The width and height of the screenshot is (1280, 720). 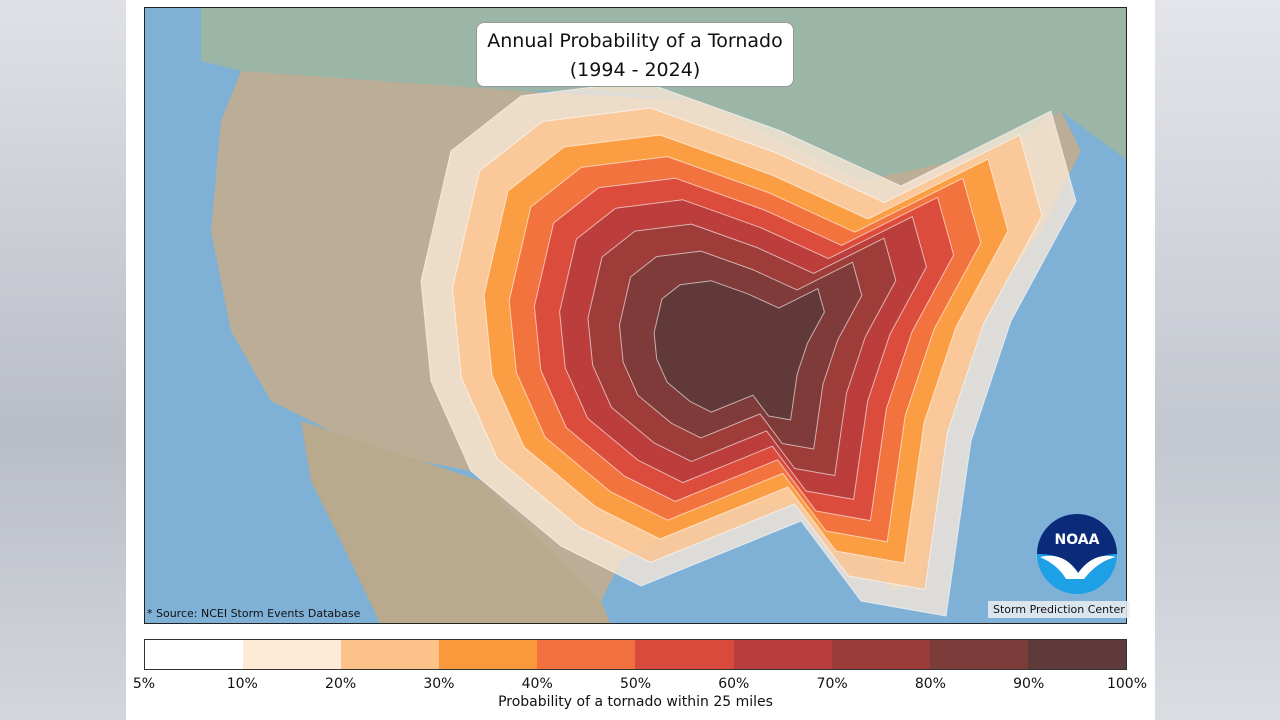 What do you see at coordinates (734, 684) in the screenshot?
I see `colorbar-tick-label: 60%` at bounding box center [734, 684].